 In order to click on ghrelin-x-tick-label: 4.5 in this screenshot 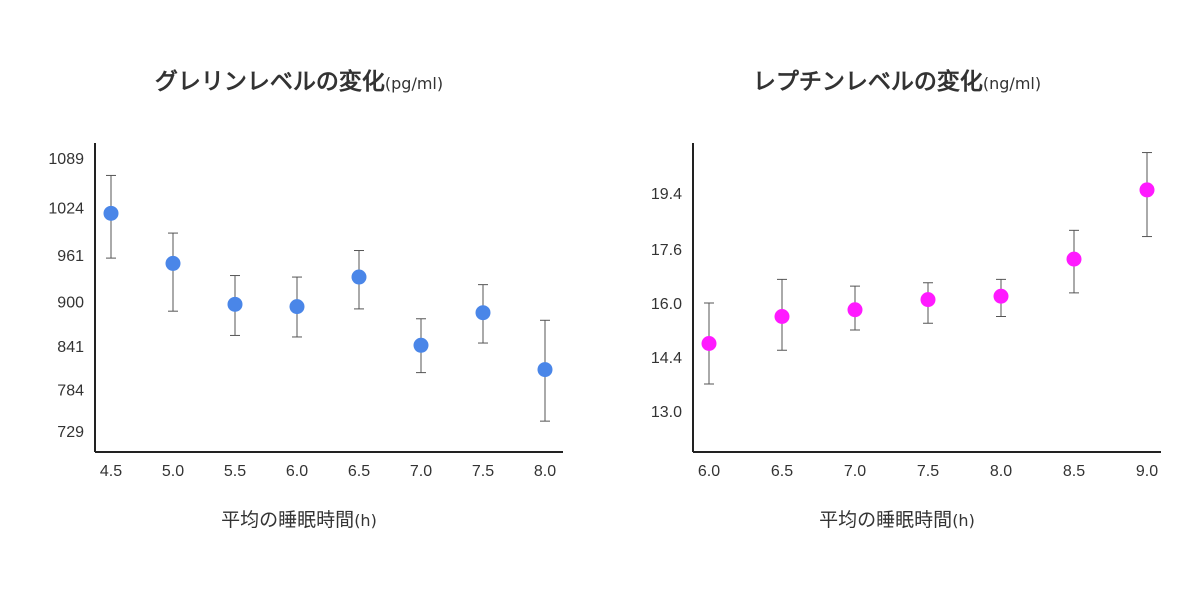, I will do `click(111, 471)`.